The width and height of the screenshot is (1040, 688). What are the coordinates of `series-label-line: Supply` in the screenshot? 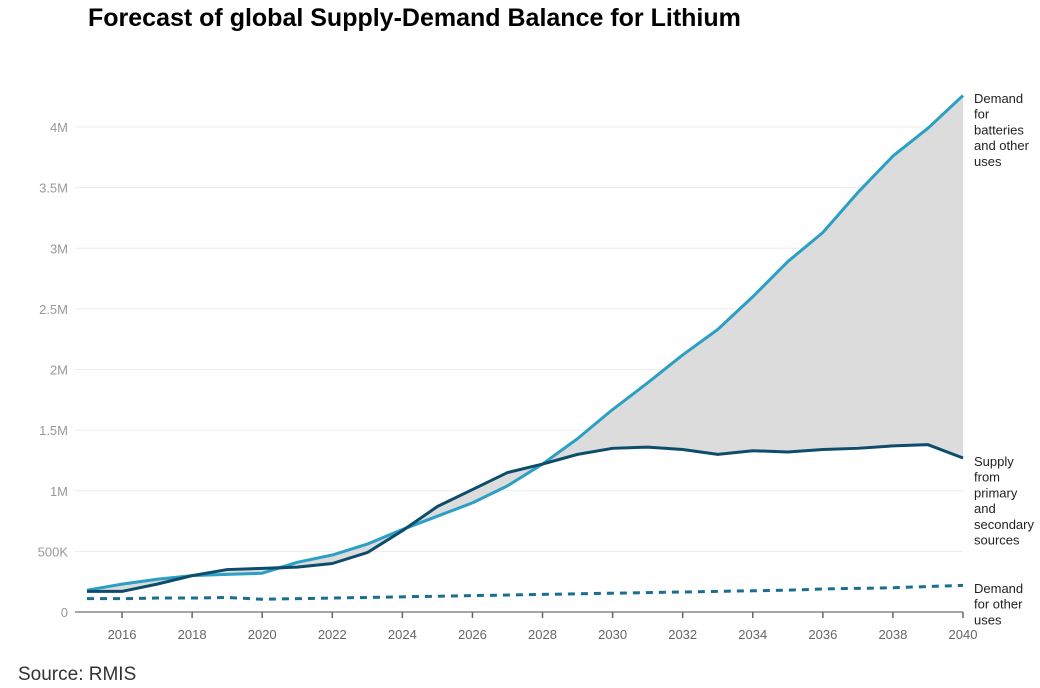 It's located at (994, 461).